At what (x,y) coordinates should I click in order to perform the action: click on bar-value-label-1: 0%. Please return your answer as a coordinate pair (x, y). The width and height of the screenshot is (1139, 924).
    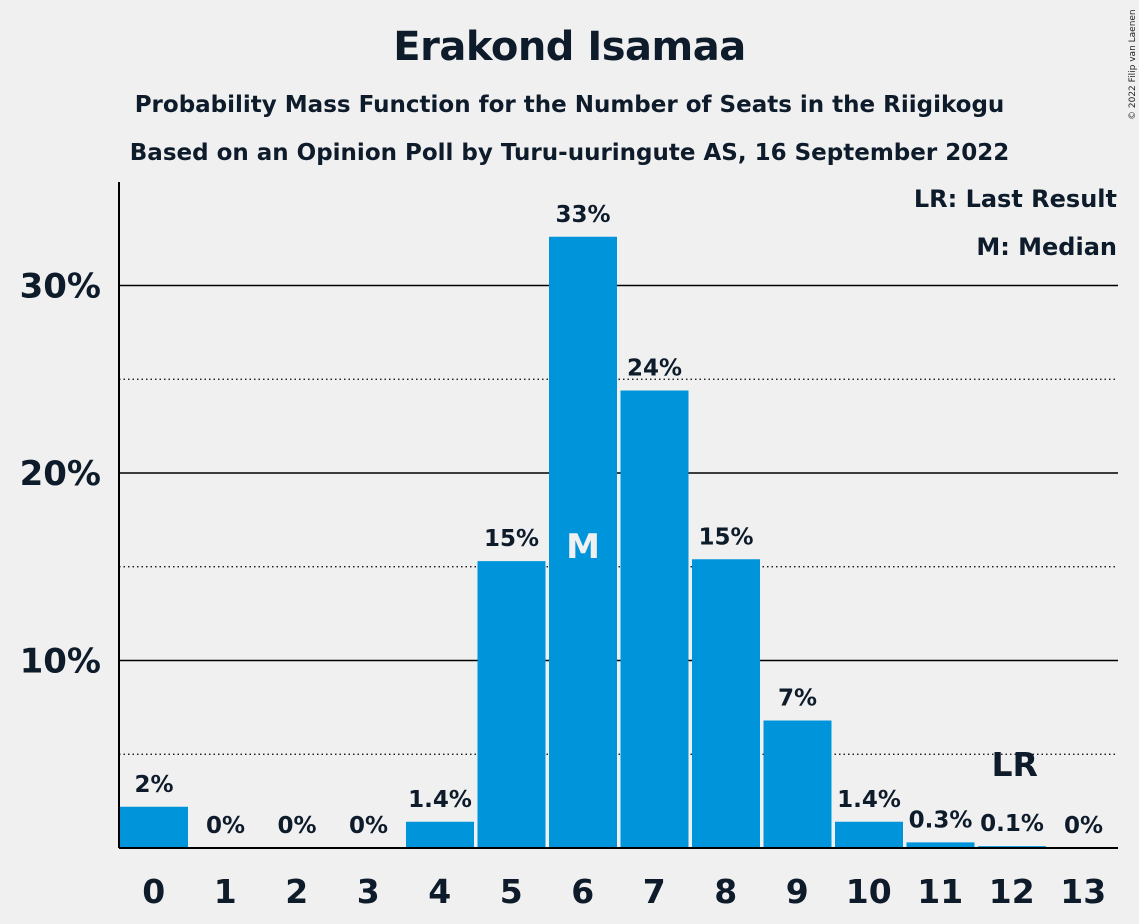
    Looking at the image, I should click on (225, 826).